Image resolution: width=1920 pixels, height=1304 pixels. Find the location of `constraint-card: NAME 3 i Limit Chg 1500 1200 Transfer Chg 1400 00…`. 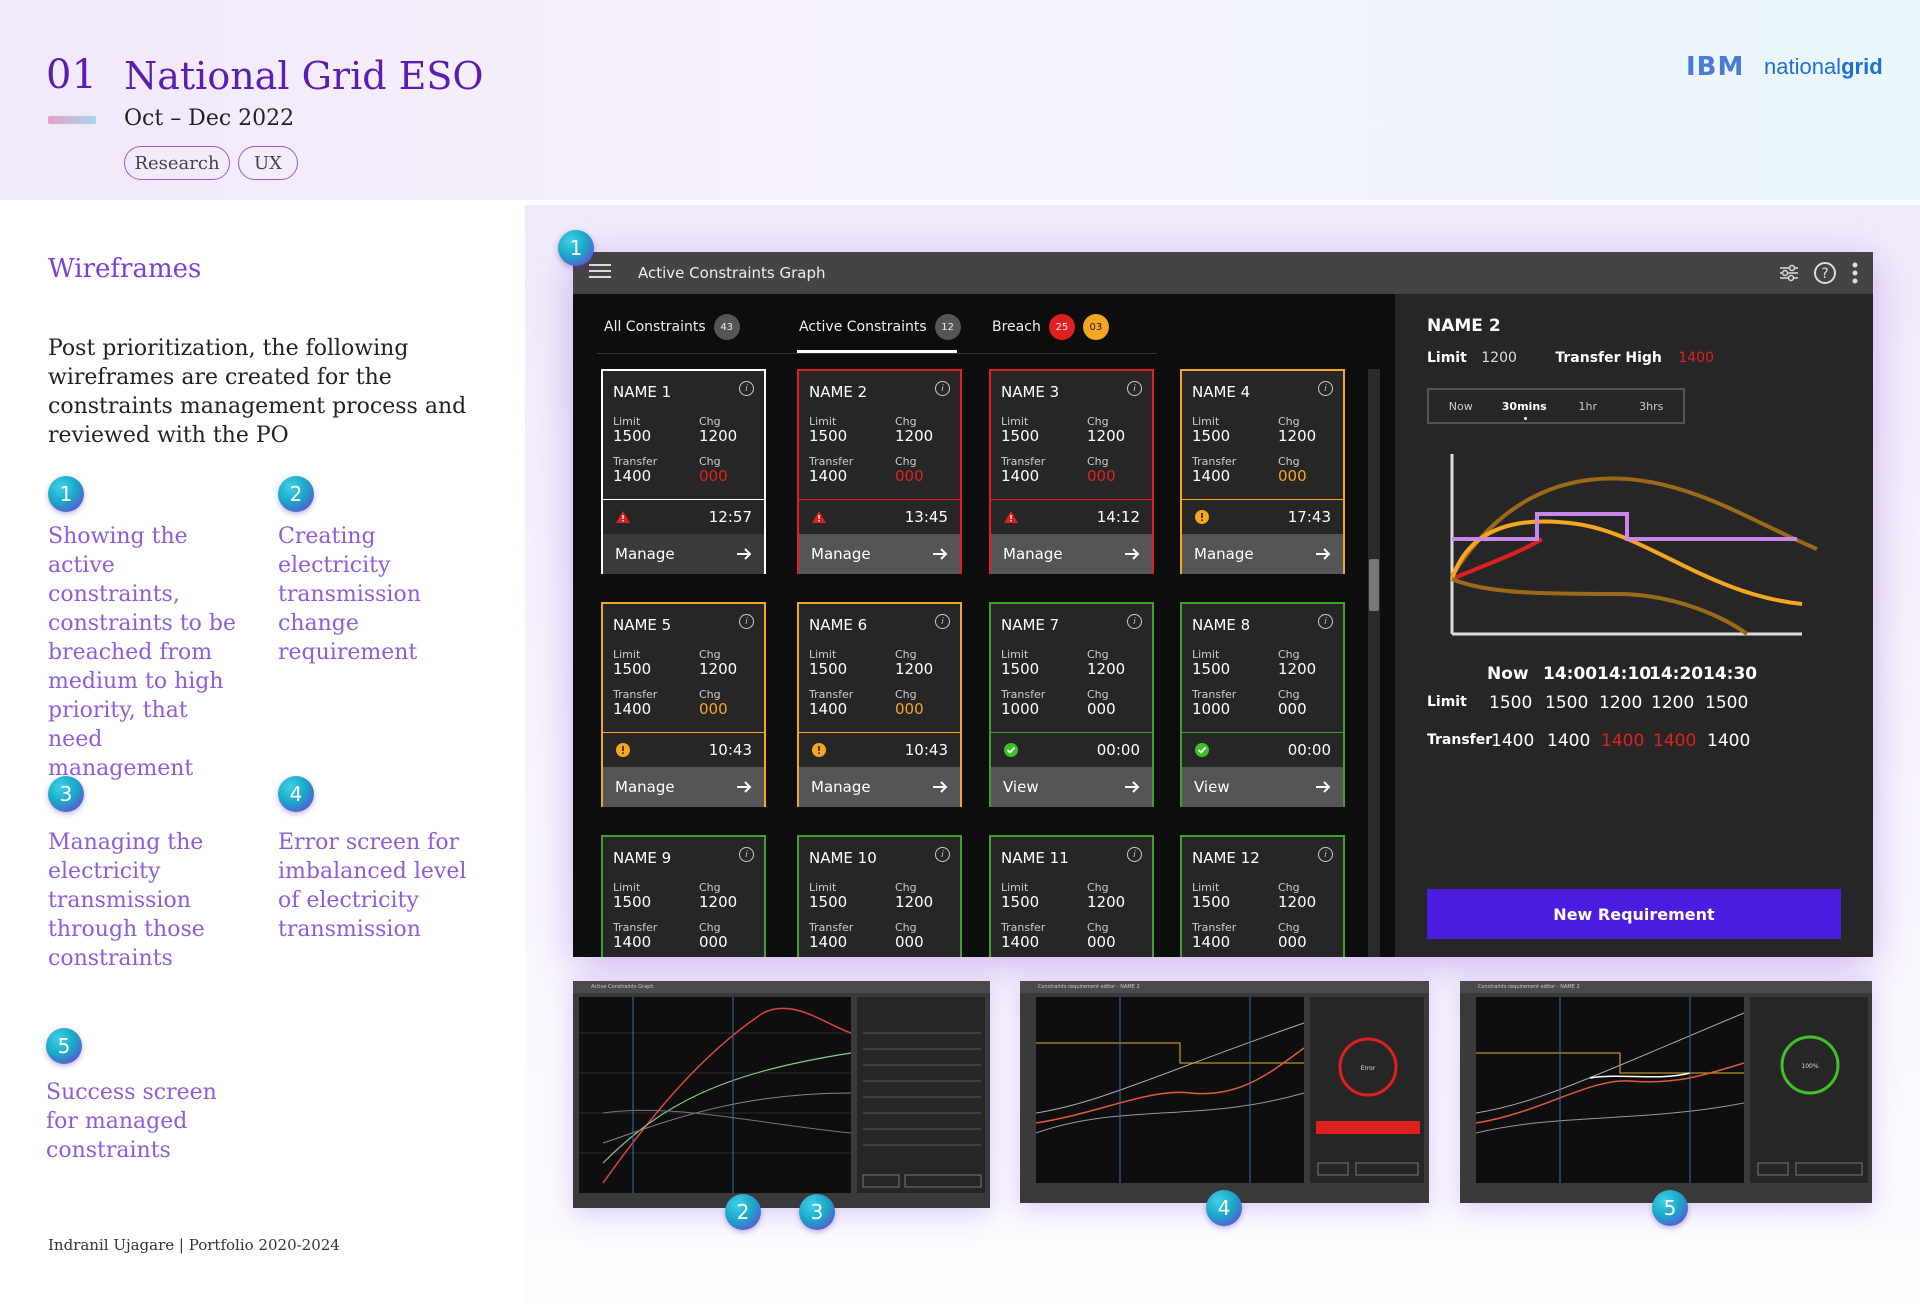

constraint-card: NAME 3 i Limit Chg 1500 1200 Transfer Chg 1400 00… is located at coordinates (1071, 471).